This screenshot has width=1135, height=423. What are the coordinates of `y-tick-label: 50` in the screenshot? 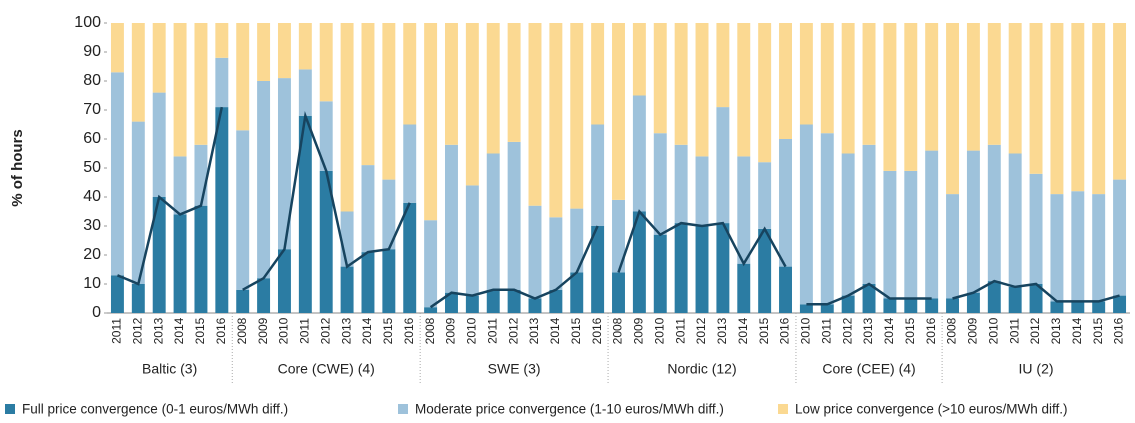 It's located at (92, 167).